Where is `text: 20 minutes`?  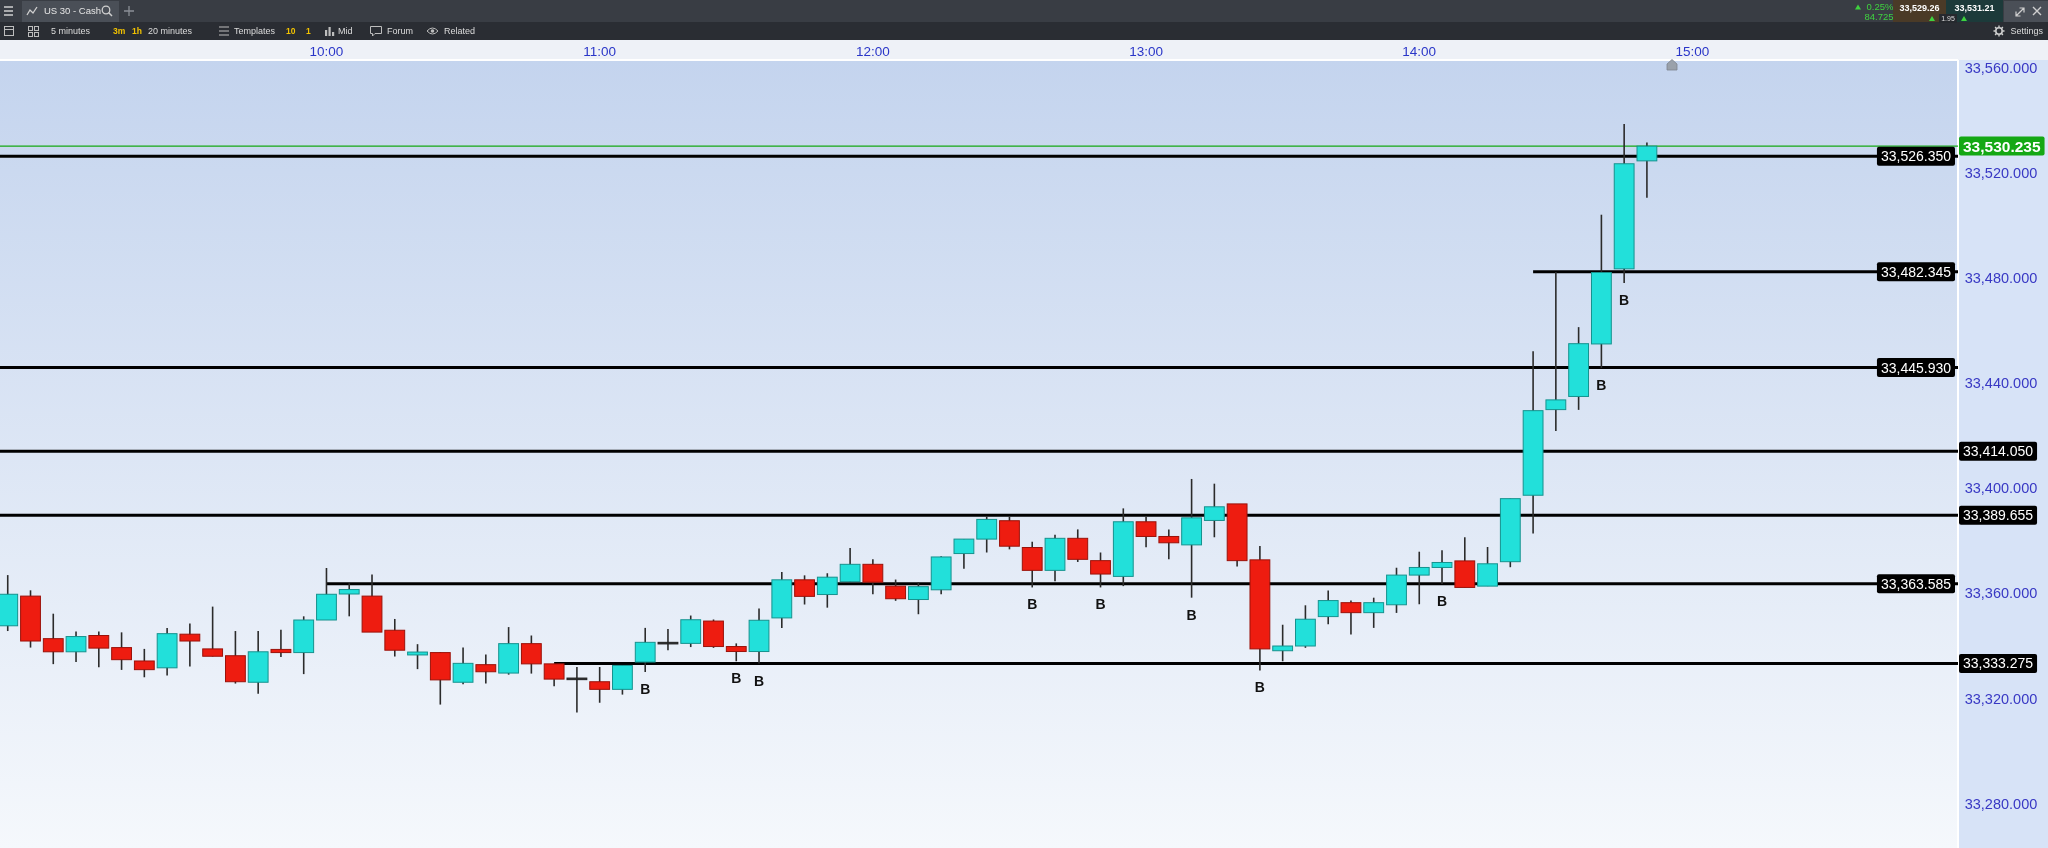 text: 20 minutes is located at coordinates (170, 31).